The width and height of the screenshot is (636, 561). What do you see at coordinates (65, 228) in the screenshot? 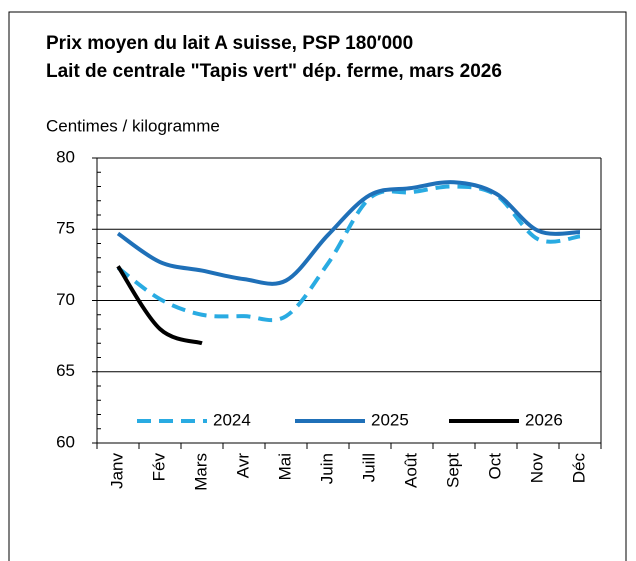
I see `y-tick-label: 75` at bounding box center [65, 228].